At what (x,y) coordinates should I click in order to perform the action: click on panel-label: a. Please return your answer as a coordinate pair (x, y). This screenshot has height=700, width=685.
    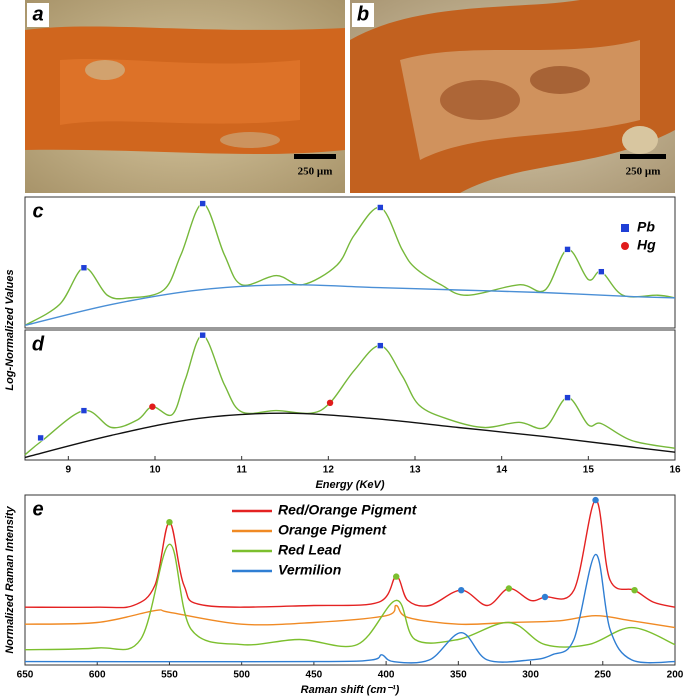
    Looking at the image, I should click on (37, 14).